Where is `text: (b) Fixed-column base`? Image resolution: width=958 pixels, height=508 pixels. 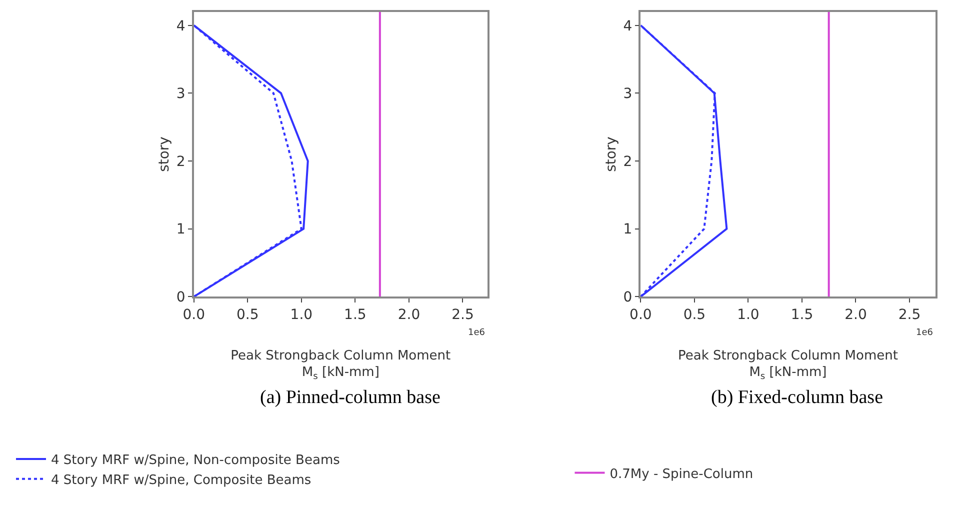
text: (b) Fixed-column base is located at coordinates (797, 397).